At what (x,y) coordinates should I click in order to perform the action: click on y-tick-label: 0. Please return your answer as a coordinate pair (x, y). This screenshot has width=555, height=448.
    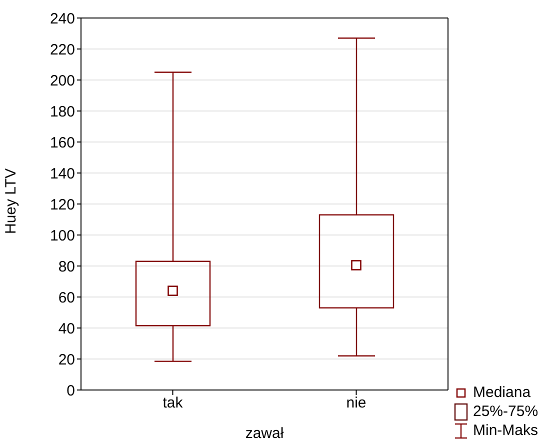
    Looking at the image, I should click on (70, 391).